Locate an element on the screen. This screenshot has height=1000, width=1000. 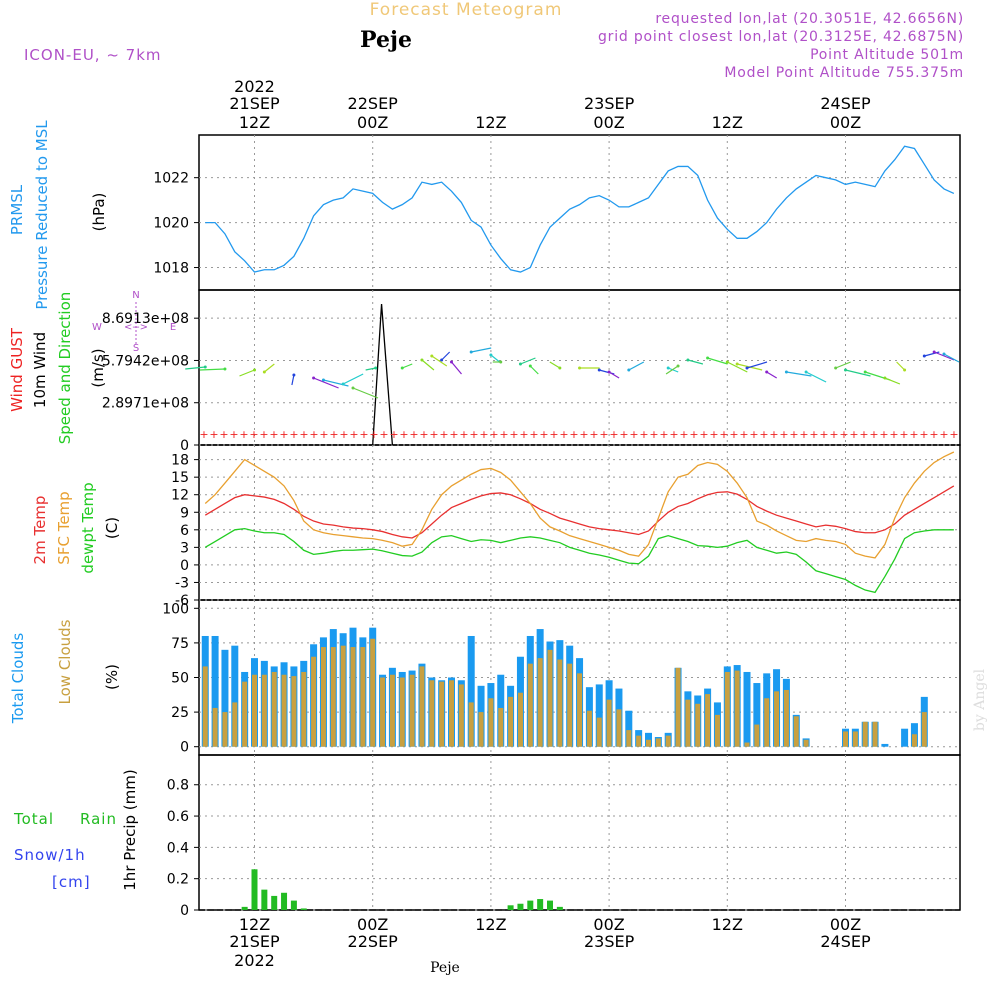
temp-ytick-label: -6 is located at coordinates (182, 601).